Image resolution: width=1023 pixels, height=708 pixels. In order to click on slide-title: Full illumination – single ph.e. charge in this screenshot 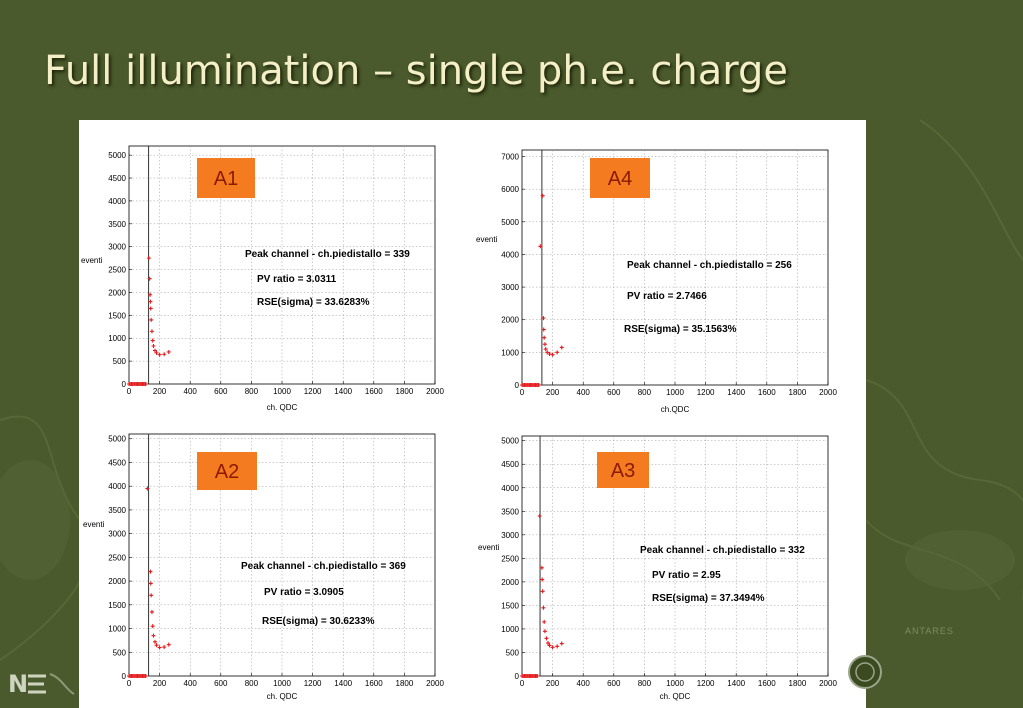, I will do `click(416, 71)`.